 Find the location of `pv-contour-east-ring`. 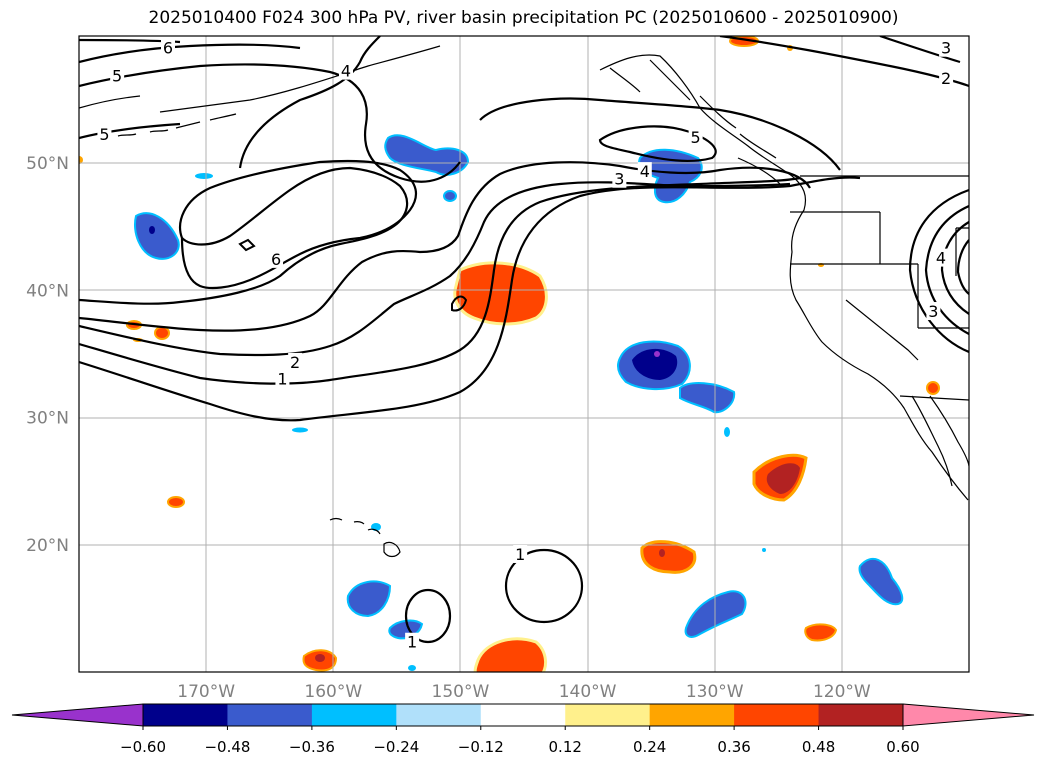

pv-contour-east-ring is located at coordinates (938, 271).